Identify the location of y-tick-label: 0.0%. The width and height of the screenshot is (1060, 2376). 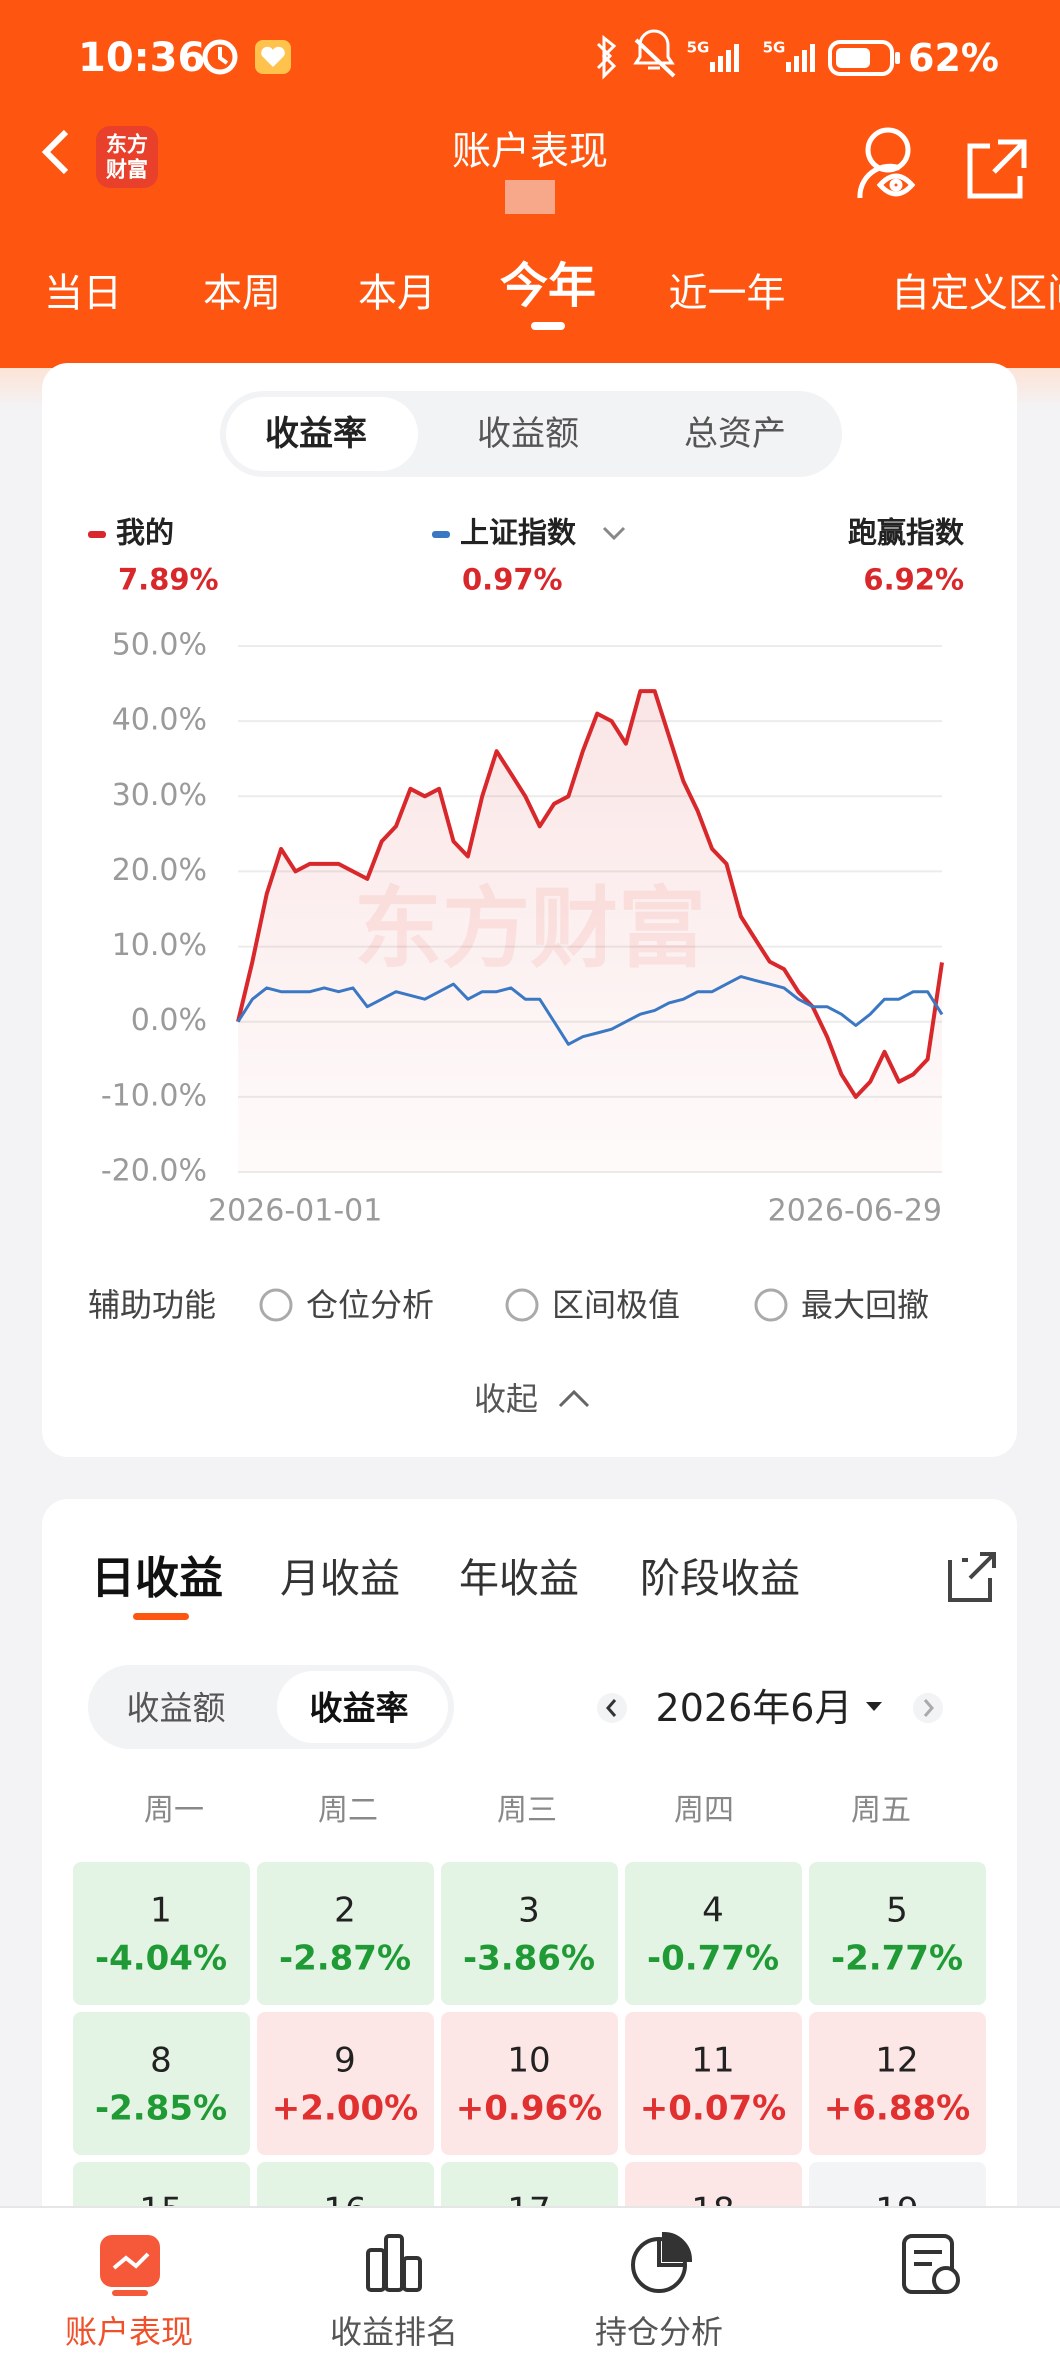
(169, 1020).